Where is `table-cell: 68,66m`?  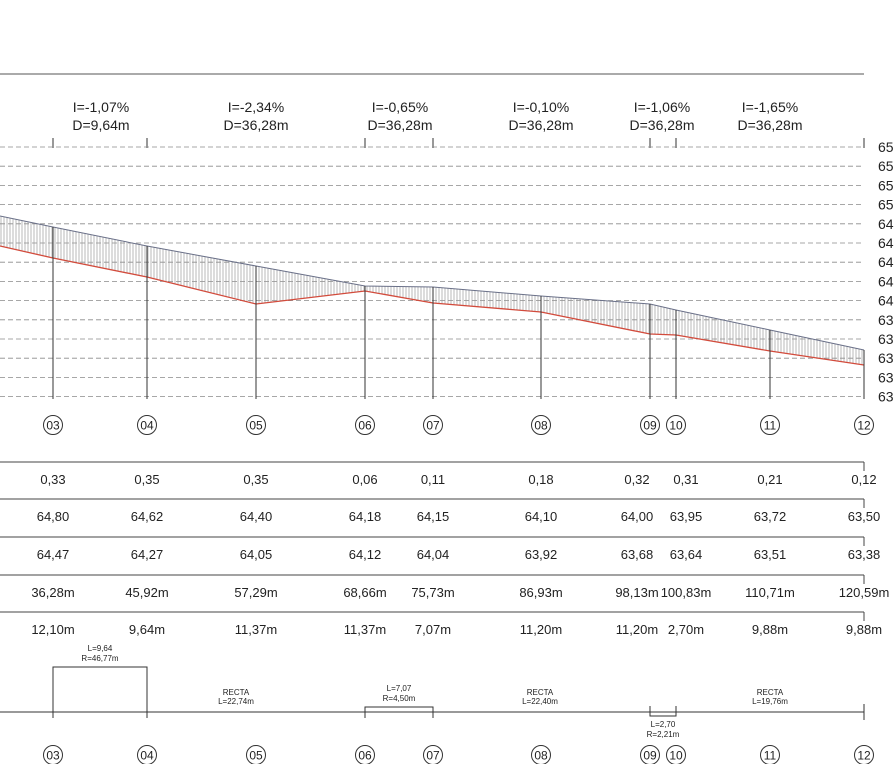 table-cell: 68,66m is located at coordinates (364, 592).